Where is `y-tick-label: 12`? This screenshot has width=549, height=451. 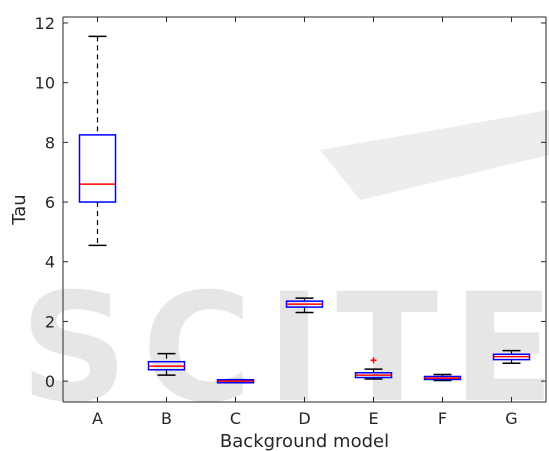
y-tick-label: 12 is located at coordinates (45, 23).